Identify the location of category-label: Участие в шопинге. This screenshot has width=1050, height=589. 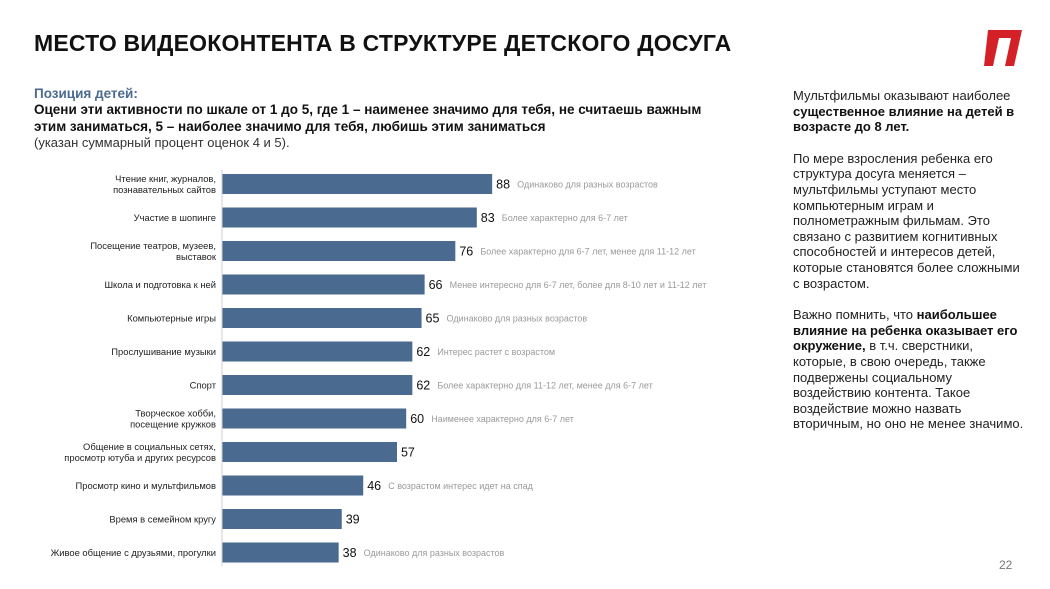
(175, 217).